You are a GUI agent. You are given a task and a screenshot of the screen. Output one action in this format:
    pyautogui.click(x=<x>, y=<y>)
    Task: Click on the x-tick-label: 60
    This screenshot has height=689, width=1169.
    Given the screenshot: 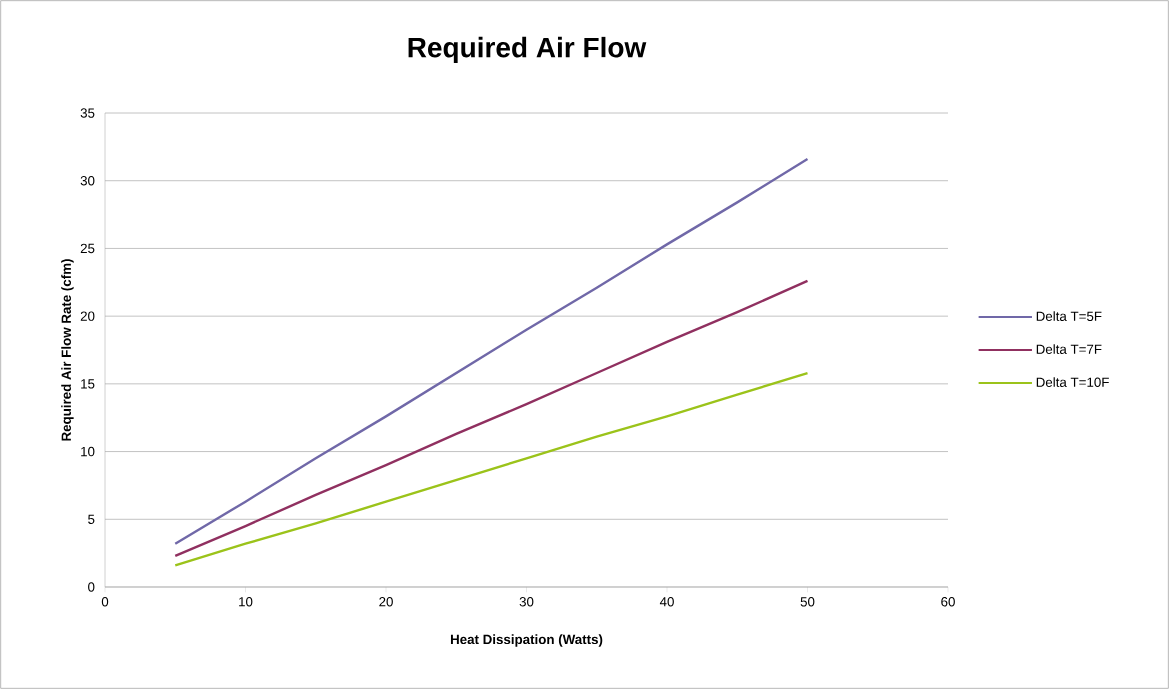 What is the action you would take?
    pyautogui.click(x=948, y=602)
    